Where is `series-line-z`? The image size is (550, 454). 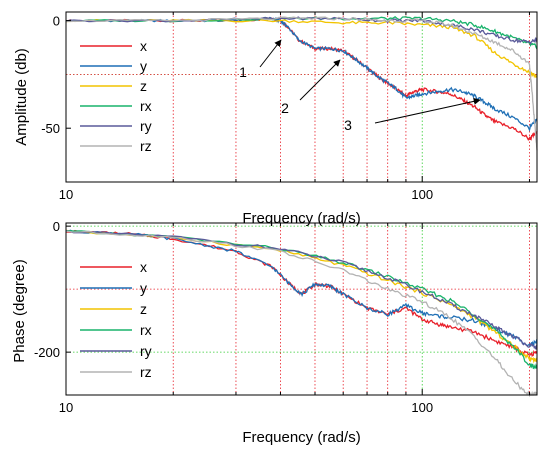
series-line-z is located at coordinates (301, 48).